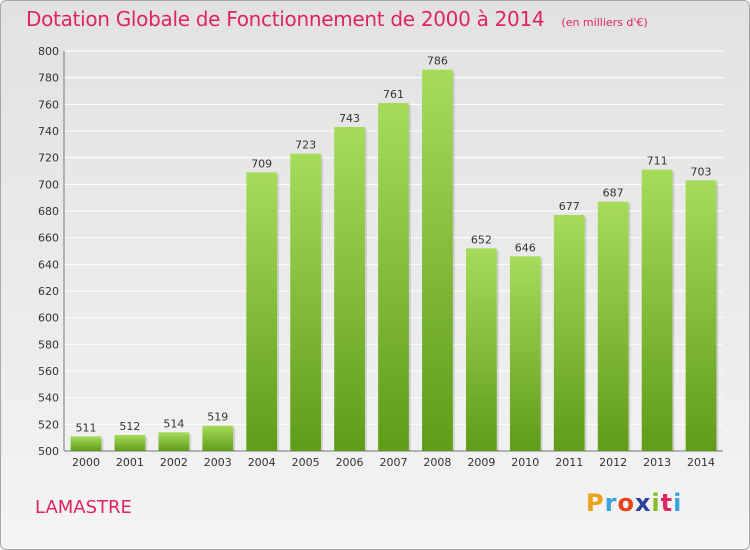 Image resolution: width=750 pixels, height=550 pixels. I want to click on y-tick-label: 780, so click(48, 78).